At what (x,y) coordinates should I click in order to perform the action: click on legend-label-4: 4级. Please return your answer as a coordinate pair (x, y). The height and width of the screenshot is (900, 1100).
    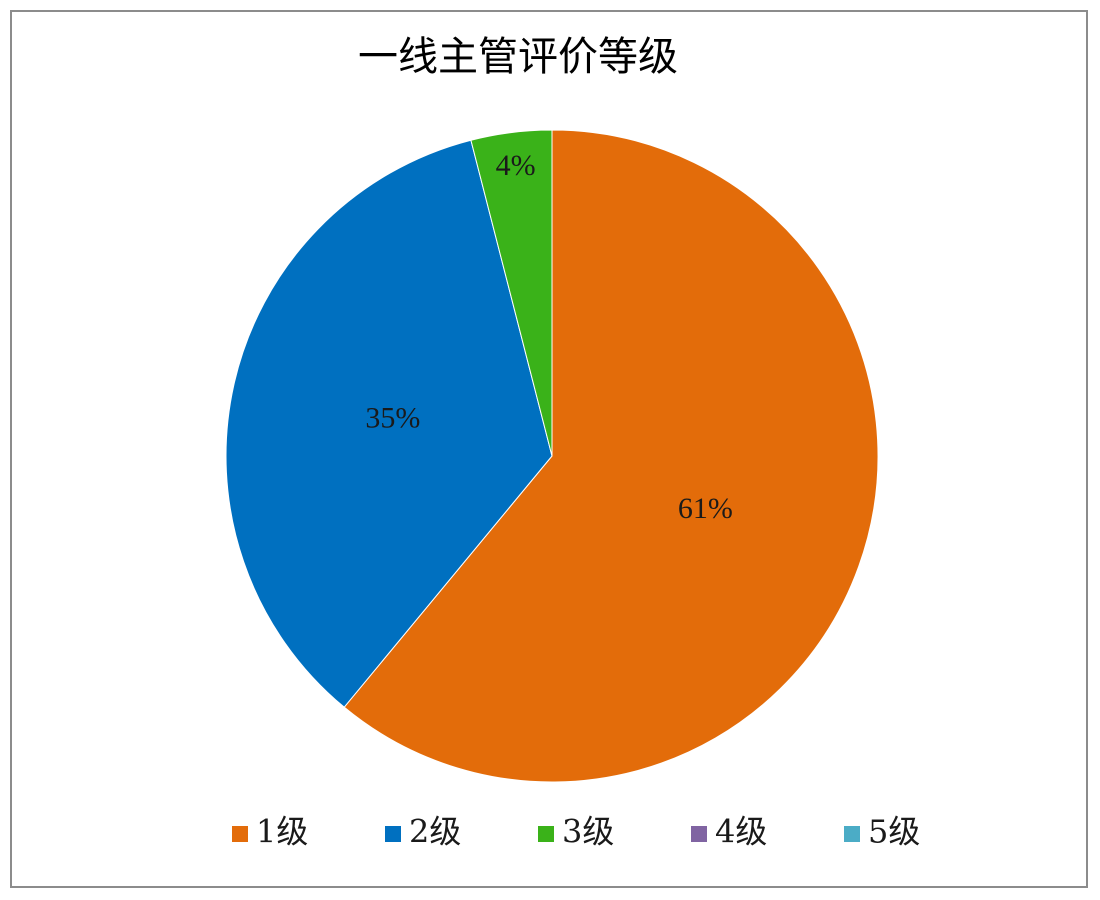
    Looking at the image, I should click on (741, 832).